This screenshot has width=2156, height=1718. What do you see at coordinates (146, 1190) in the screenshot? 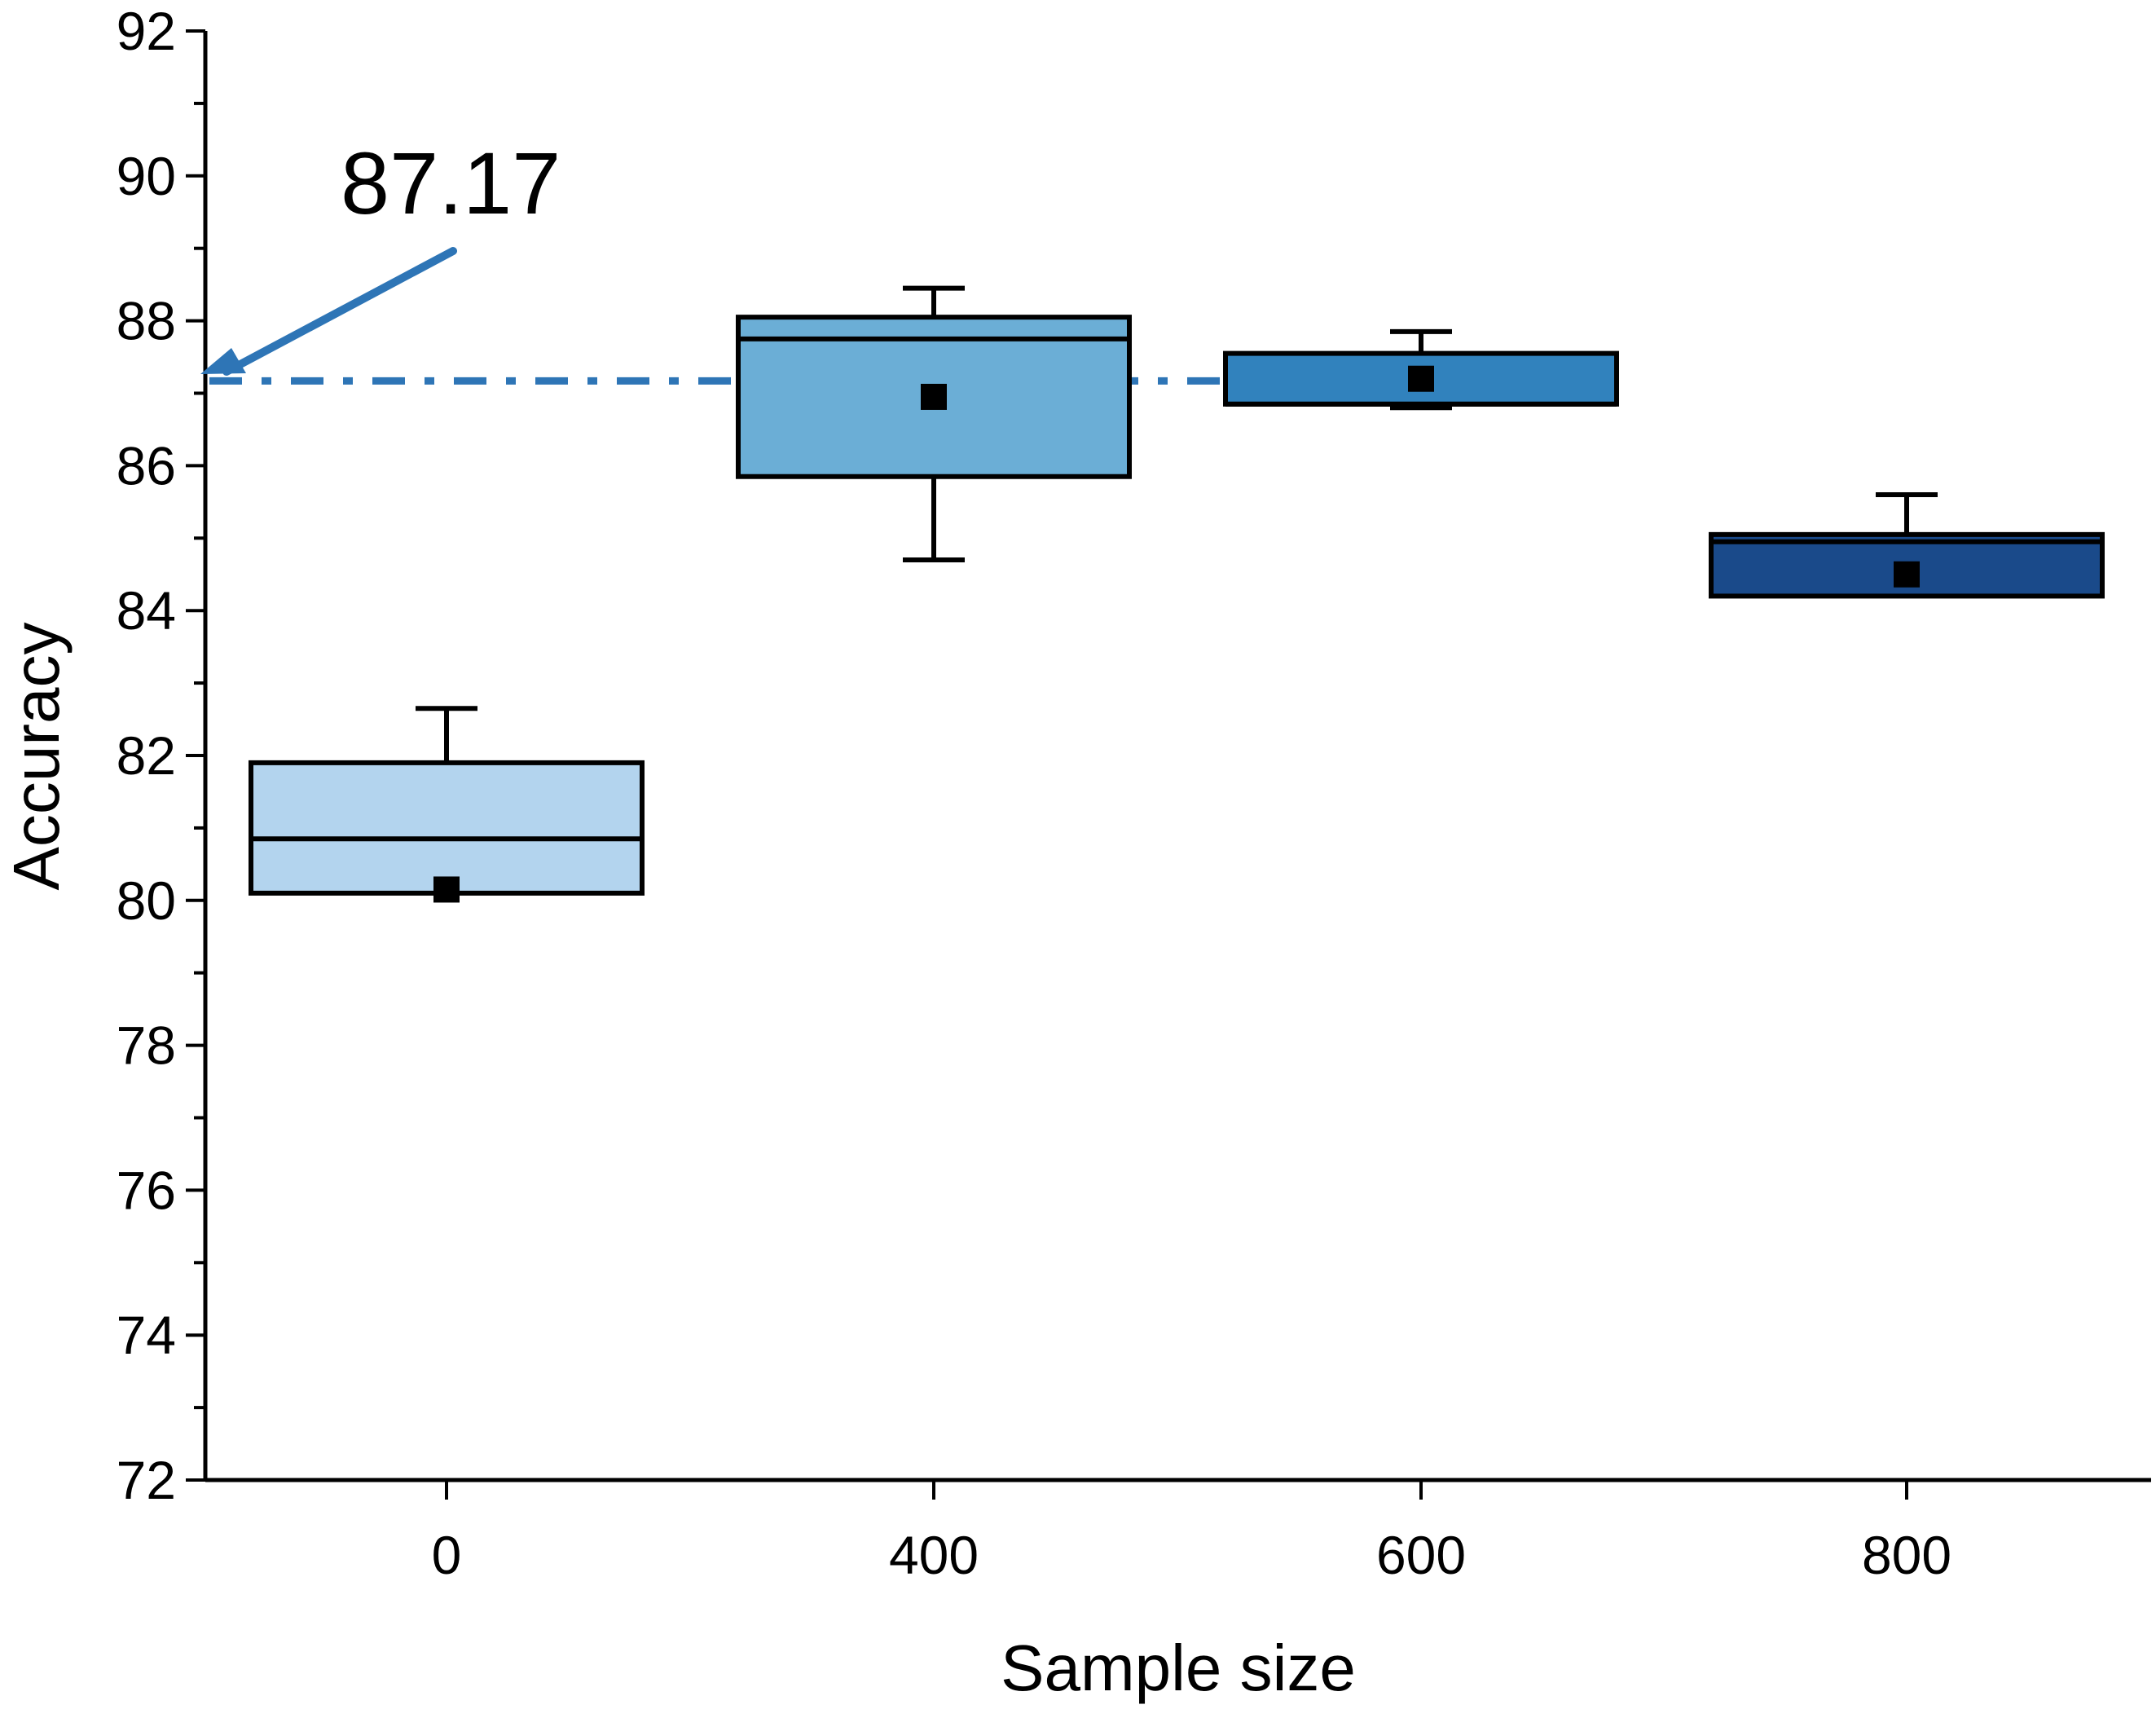
I see `y-tick-label: 76` at bounding box center [146, 1190].